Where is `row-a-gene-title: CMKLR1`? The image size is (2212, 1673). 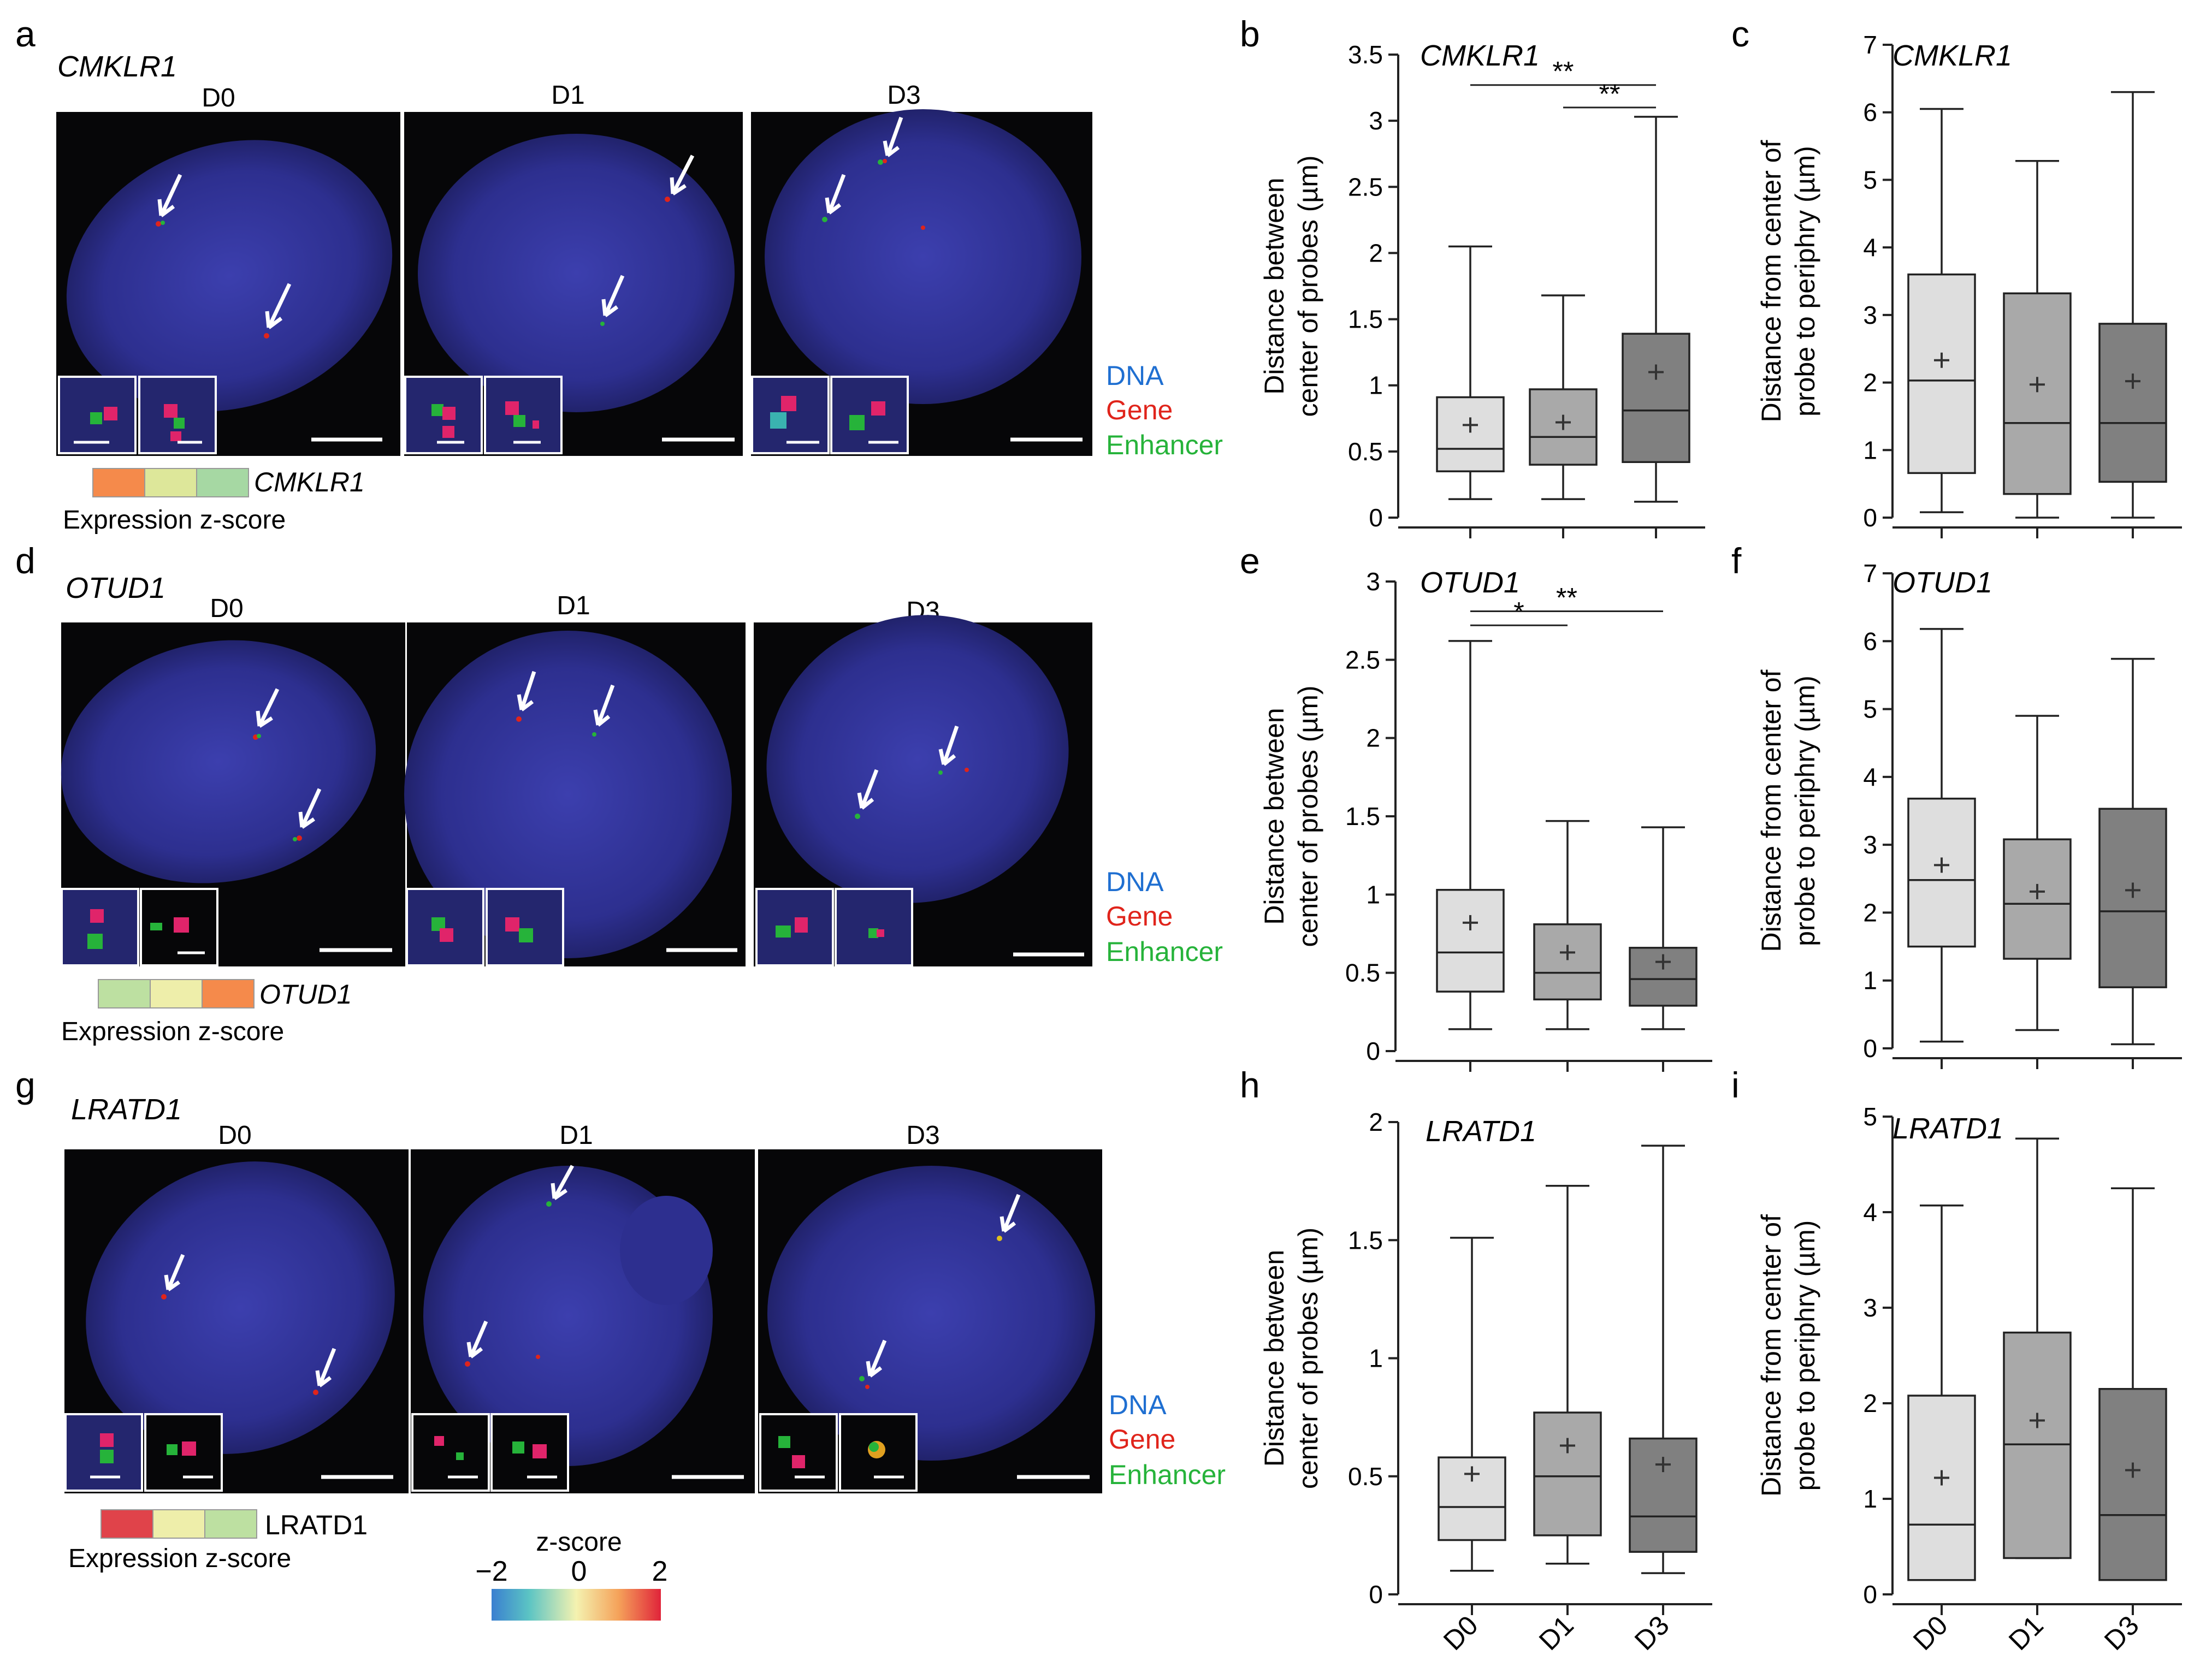
row-a-gene-title: CMKLR1 is located at coordinates (117, 66).